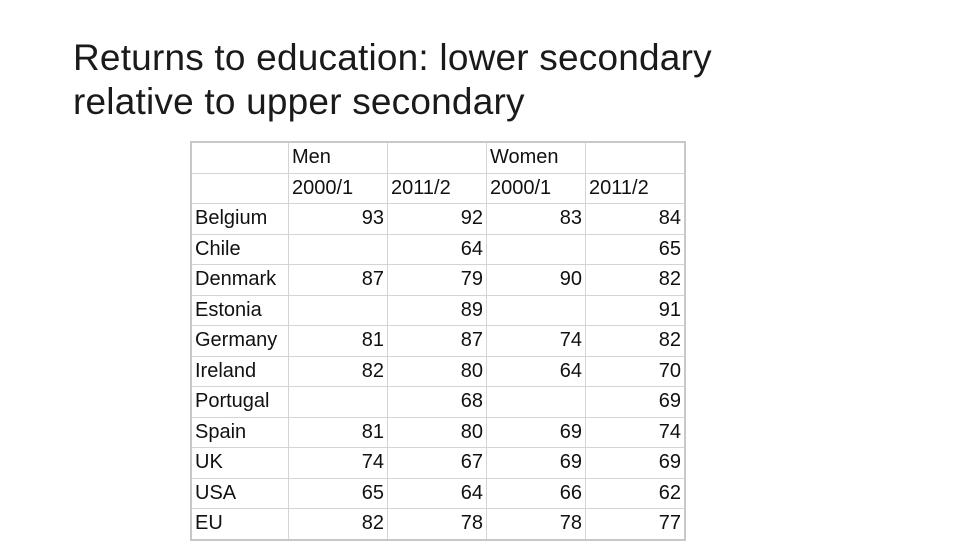  I want to click on value-cell: 70, so click(635, 371).